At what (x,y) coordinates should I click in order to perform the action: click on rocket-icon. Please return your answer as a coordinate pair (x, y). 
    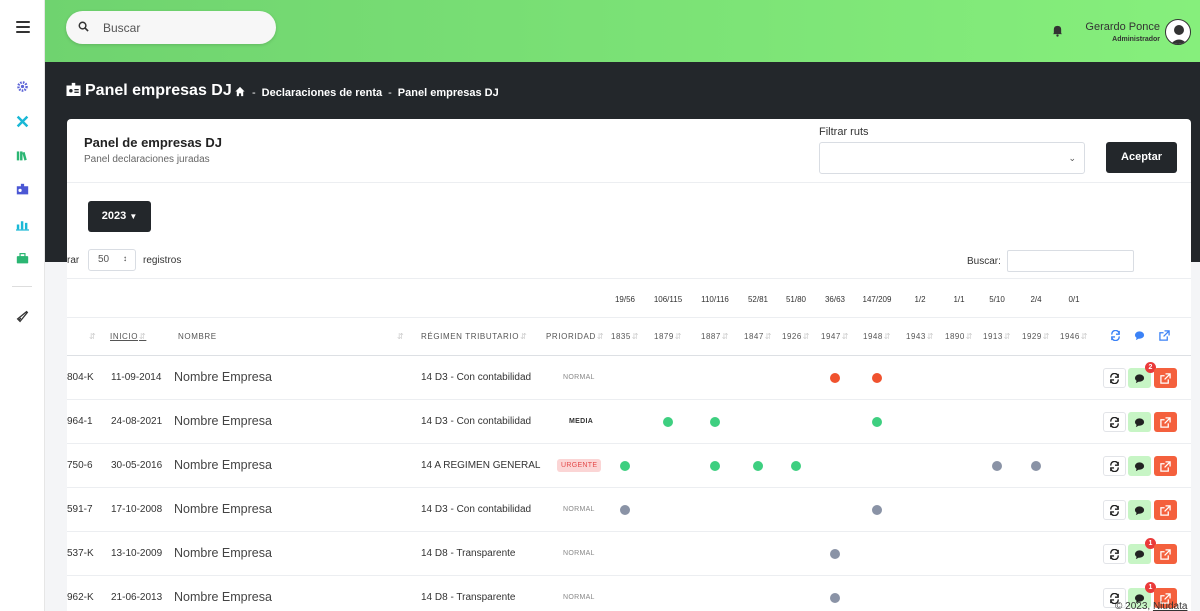
    Looking at the image, I should click on (22, 316).